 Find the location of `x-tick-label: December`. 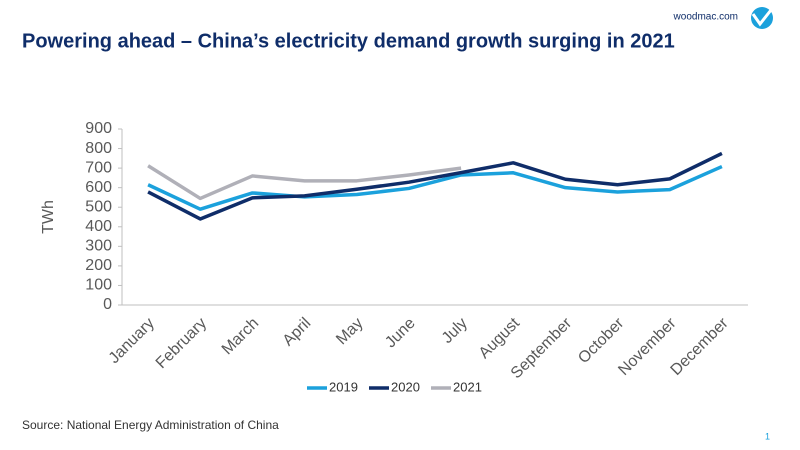

x-tick-label: December is located at coordinates (700, 346).